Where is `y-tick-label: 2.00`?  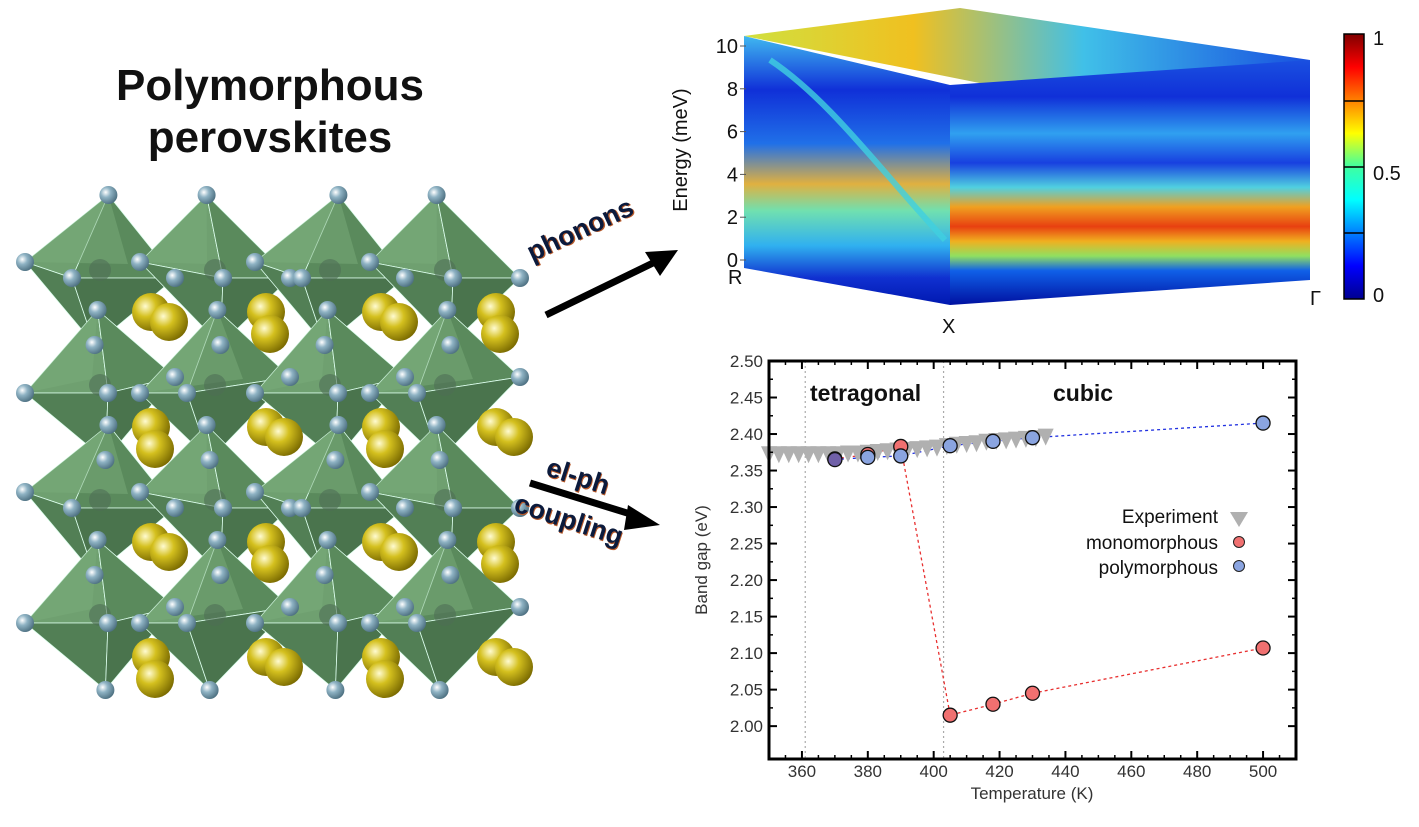
y-tick-label: 2.00 is located at coordinates (746, 726).